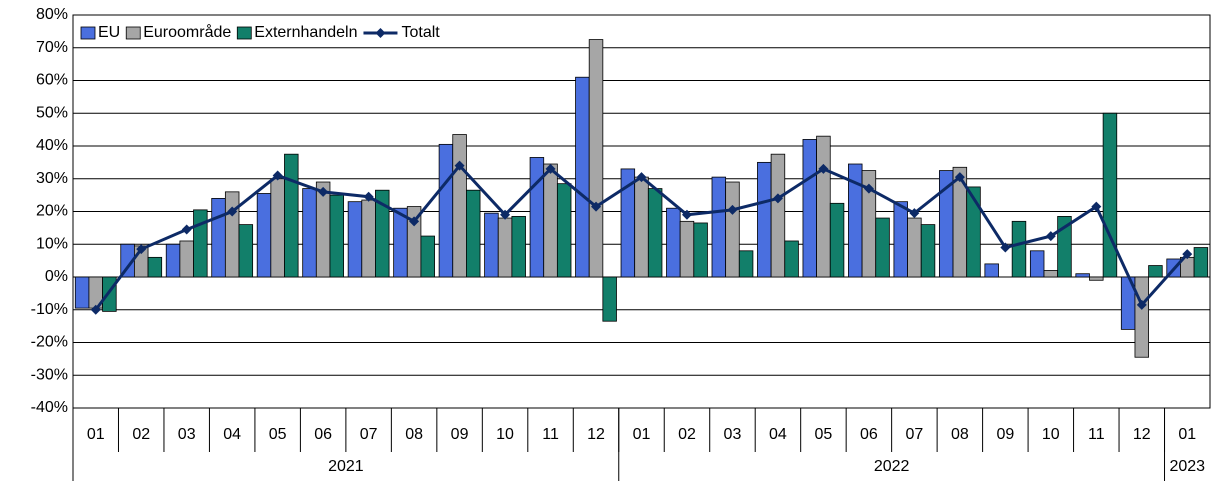 The height and width of the screenshot is (481, 1213). Describe the element at coordinates (49, 309) in the screenshot. I see `y-tick-label: -10%` at that location.